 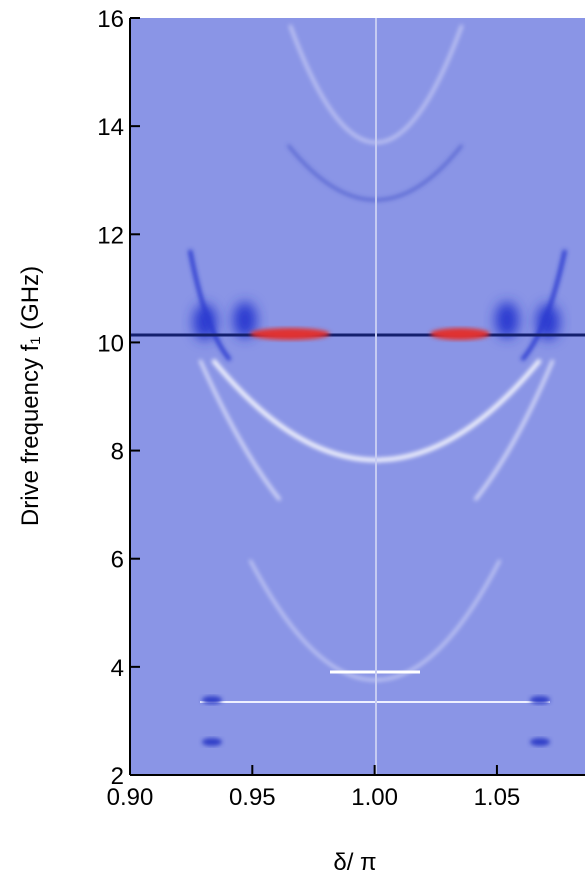 What do you see at coordinates (117, 452) in the screenshot?
I see `y-tick-label: 8` at bounding box center [117, 452].